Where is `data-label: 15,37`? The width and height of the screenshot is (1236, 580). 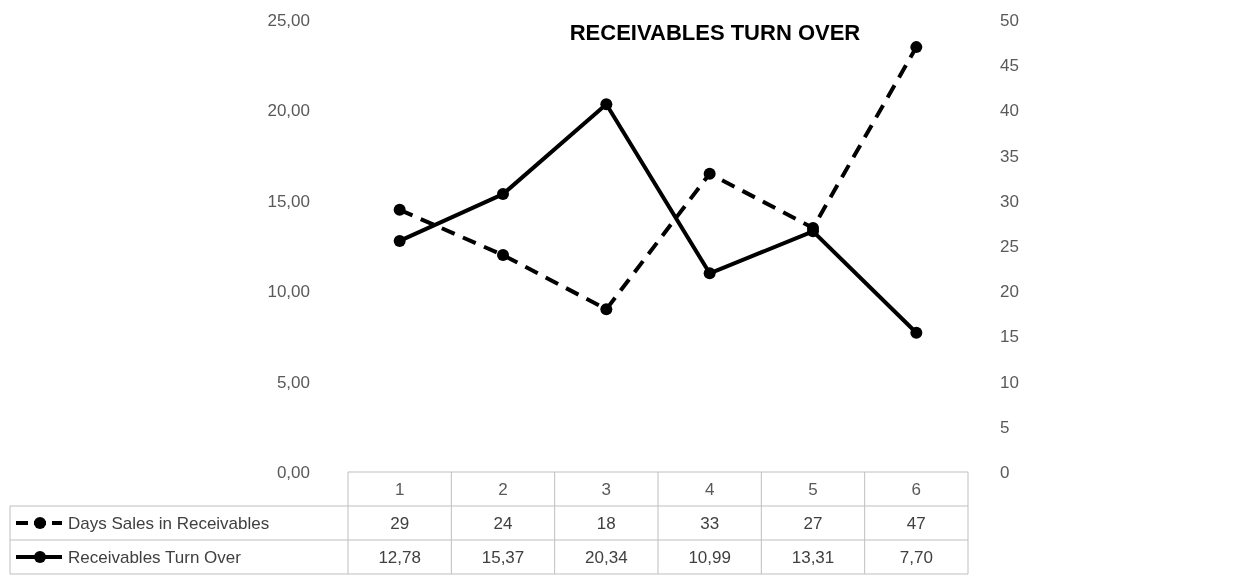 data-label: 15,37 is located at coordinates (503, 557).